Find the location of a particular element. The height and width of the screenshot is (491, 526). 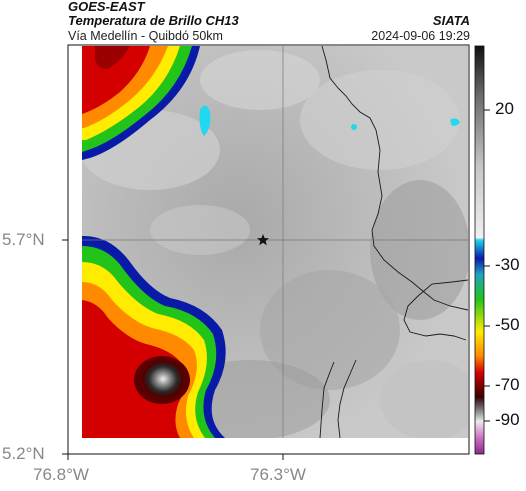

timestamp-label: 2024-09-06 19:29 is located at coordinates (420, 36).